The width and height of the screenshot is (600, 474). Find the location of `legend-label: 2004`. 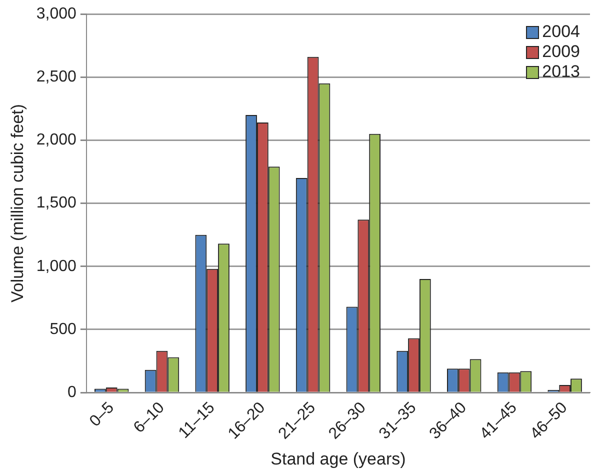

legend-label: 2004 is located at coordinates (561, 32).